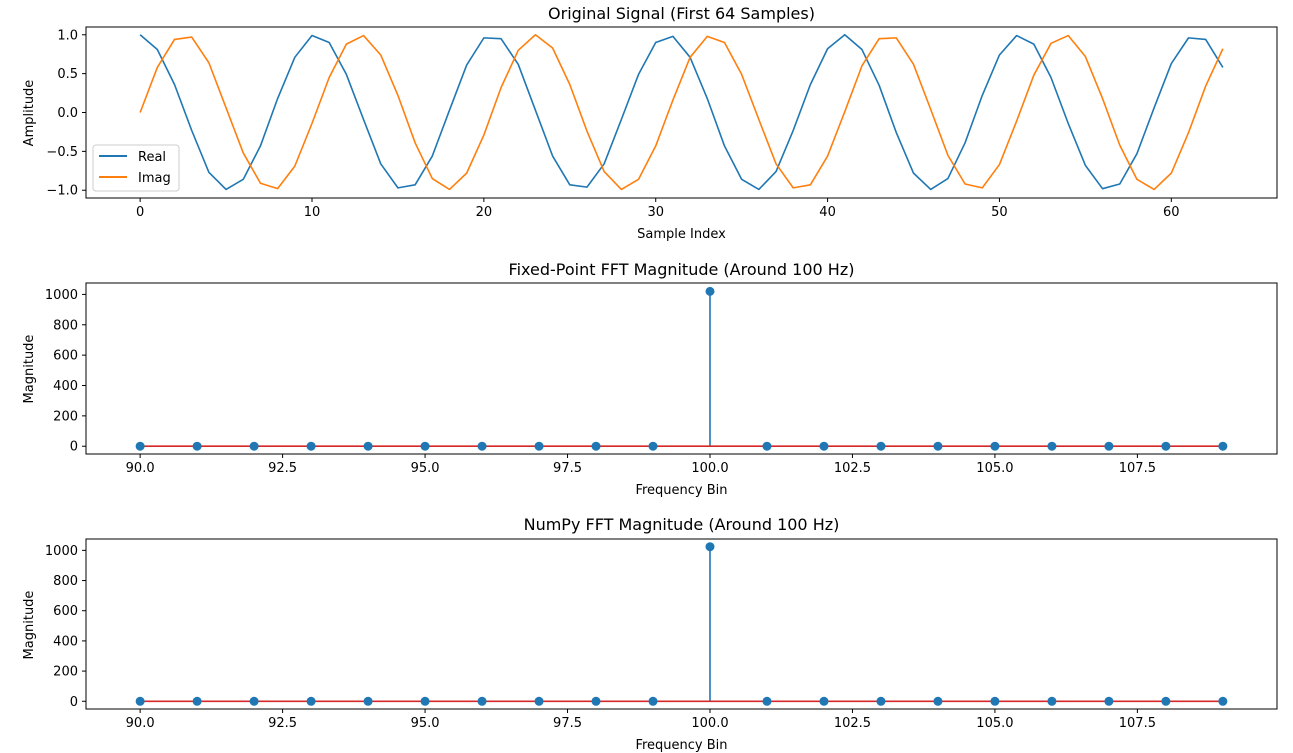 The width and height of the screenshot is (1293, 753). Describe the element at coordinates (67, 113) in the screenshot. I see `y-tick-label: 0.0` at that location.